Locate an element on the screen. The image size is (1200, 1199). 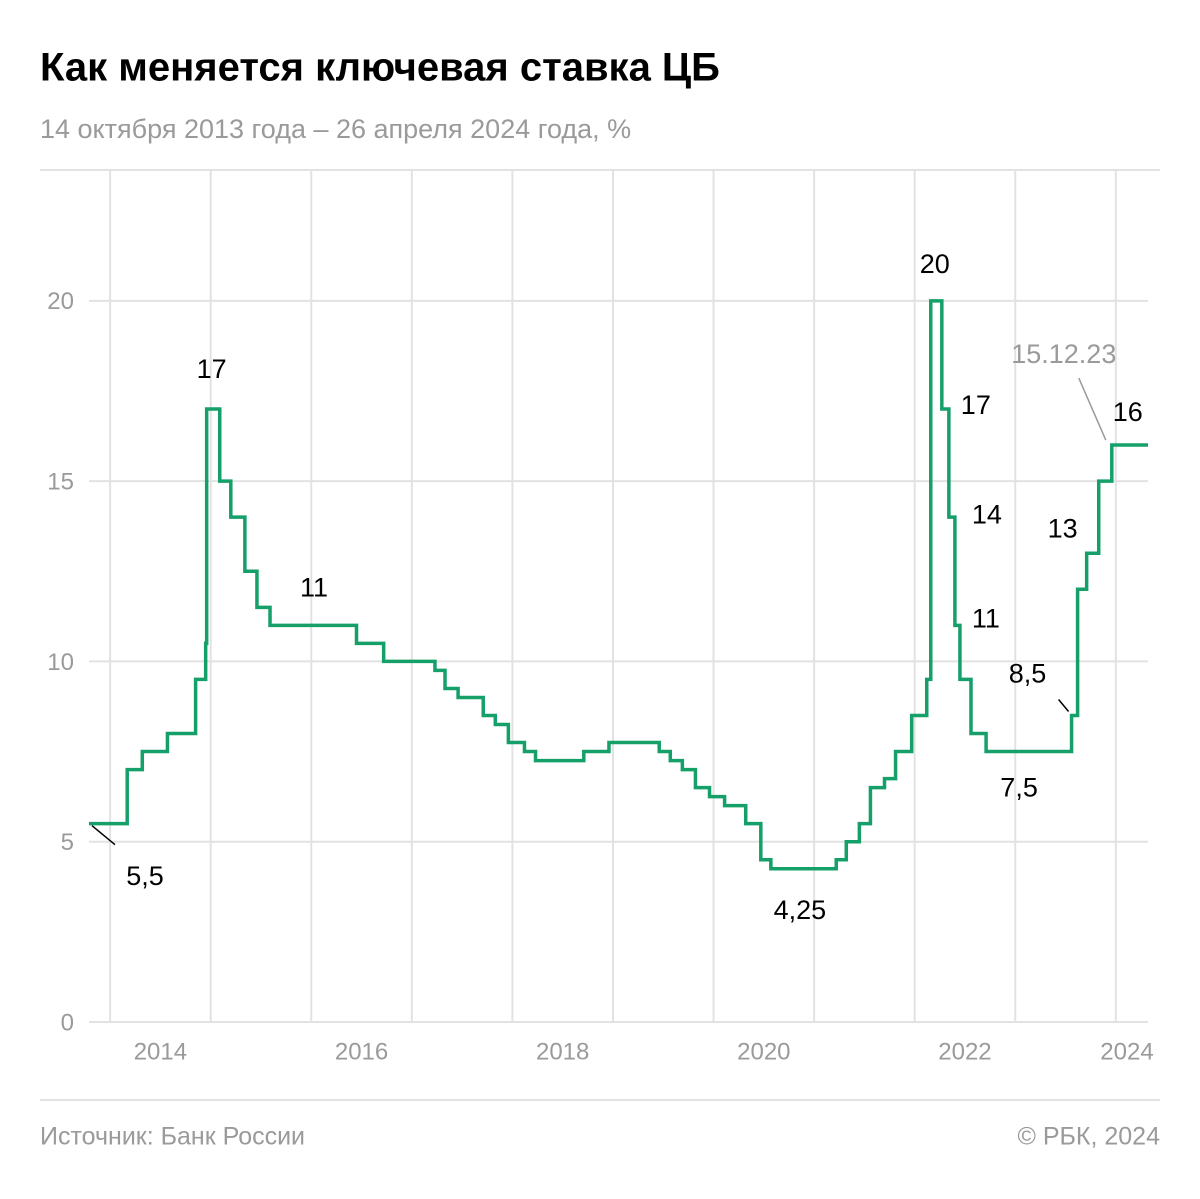
y-tick-label: 5 is located at coordinates (67, 842).